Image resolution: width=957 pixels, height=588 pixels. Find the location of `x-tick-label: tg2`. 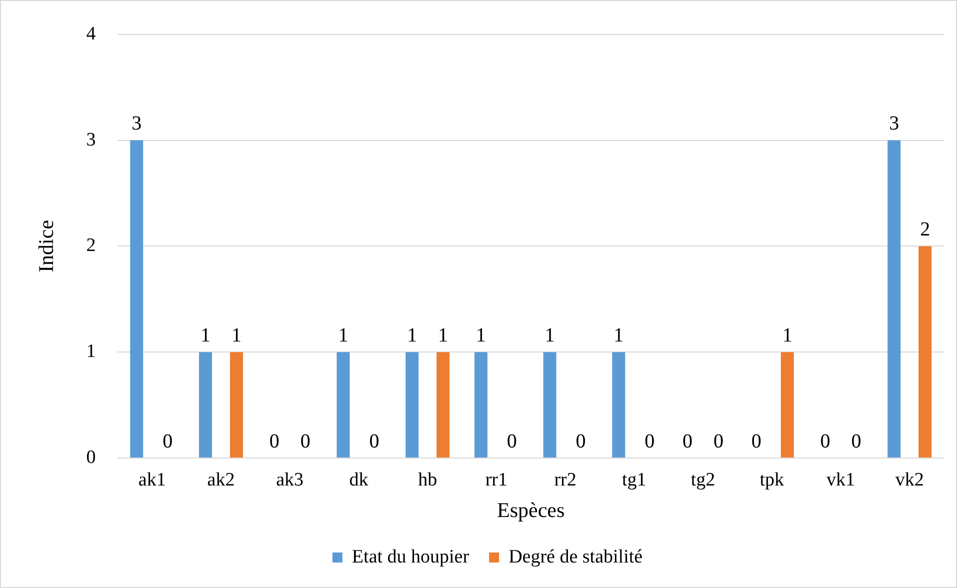

x-tick-label: tg2 is located at coordinates (703, 479).